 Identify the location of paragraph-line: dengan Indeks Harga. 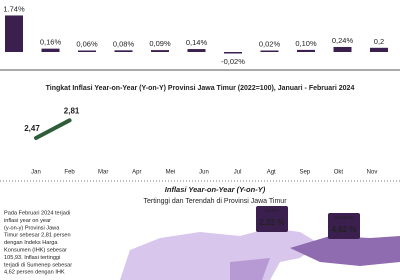
(31, 243).